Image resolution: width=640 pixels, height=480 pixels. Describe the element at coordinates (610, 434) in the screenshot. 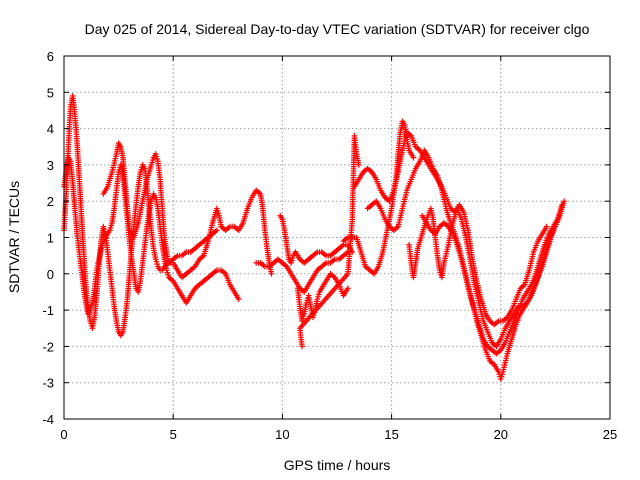

I see `x-tick-label: 25` at that location.